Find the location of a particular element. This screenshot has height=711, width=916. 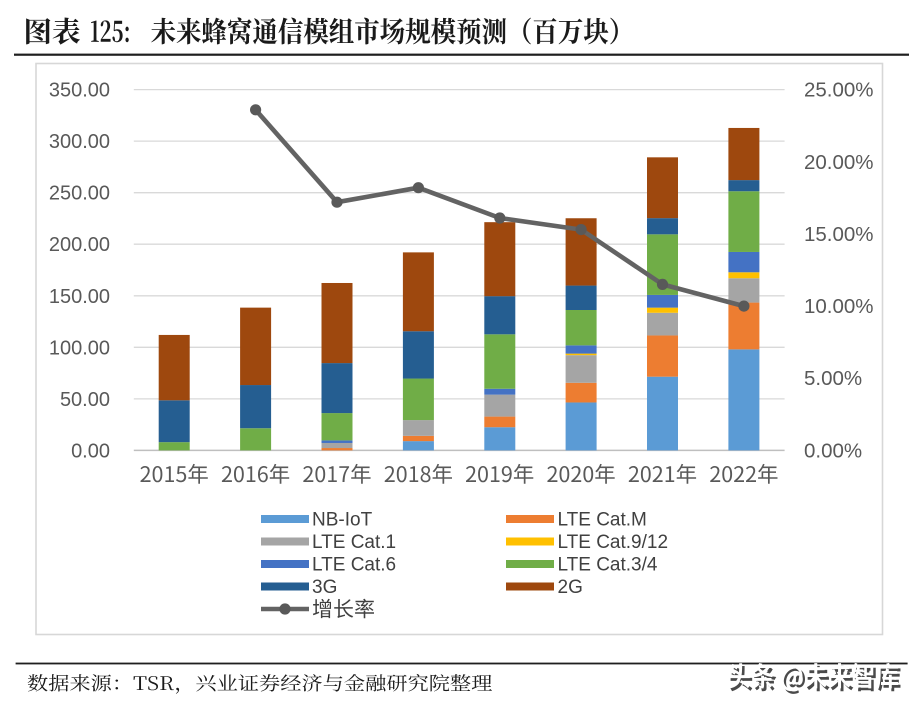

svg-text: LTE Cat.3/4 is located at coordinates (608, 565).